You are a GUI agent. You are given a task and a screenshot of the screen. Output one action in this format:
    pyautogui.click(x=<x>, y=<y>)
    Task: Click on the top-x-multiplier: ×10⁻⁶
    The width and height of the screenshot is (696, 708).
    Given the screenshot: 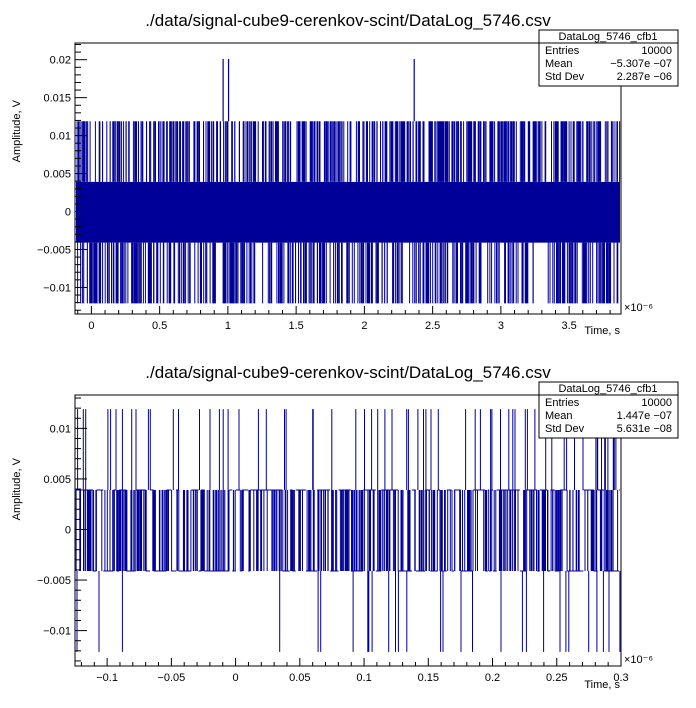 What is the action you would take?
    pyautogui.click(x=638, y=308)
    